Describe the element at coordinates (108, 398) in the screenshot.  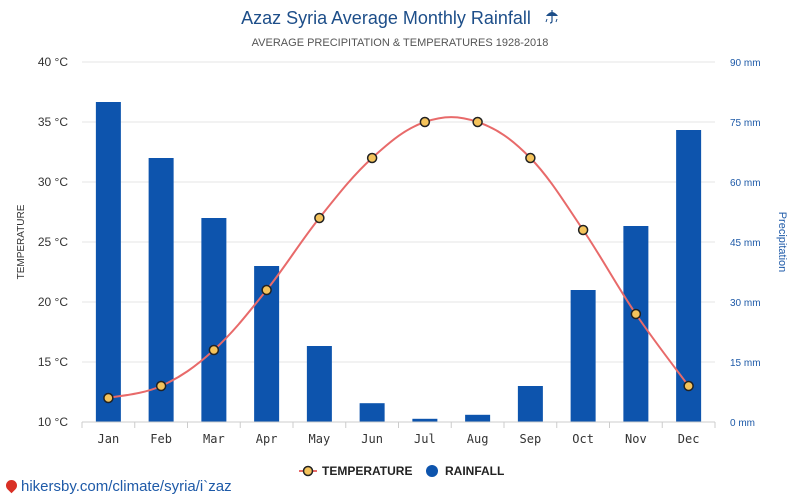
I see `temperature-point-jan` at that location.